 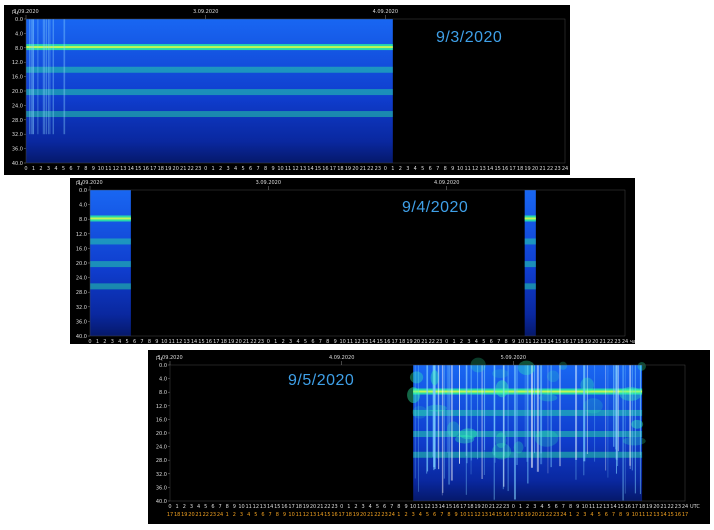 I want to click on x-unit-label: UTC, so click(x=695, y=507).